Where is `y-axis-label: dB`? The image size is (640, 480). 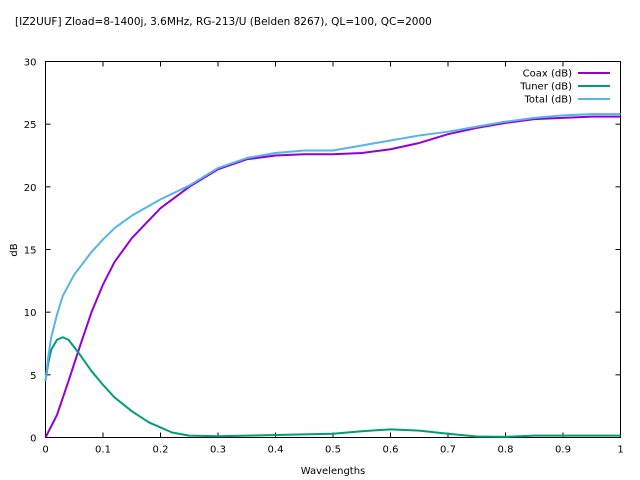
y-axis-label: dB is located at coordinates (14, 249).